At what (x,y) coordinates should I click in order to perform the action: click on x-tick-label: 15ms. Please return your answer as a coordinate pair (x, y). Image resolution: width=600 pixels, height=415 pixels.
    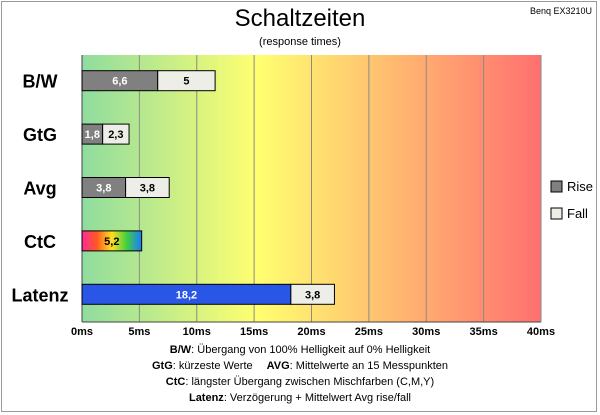
    Looking at the image, I should click on (254, 332).